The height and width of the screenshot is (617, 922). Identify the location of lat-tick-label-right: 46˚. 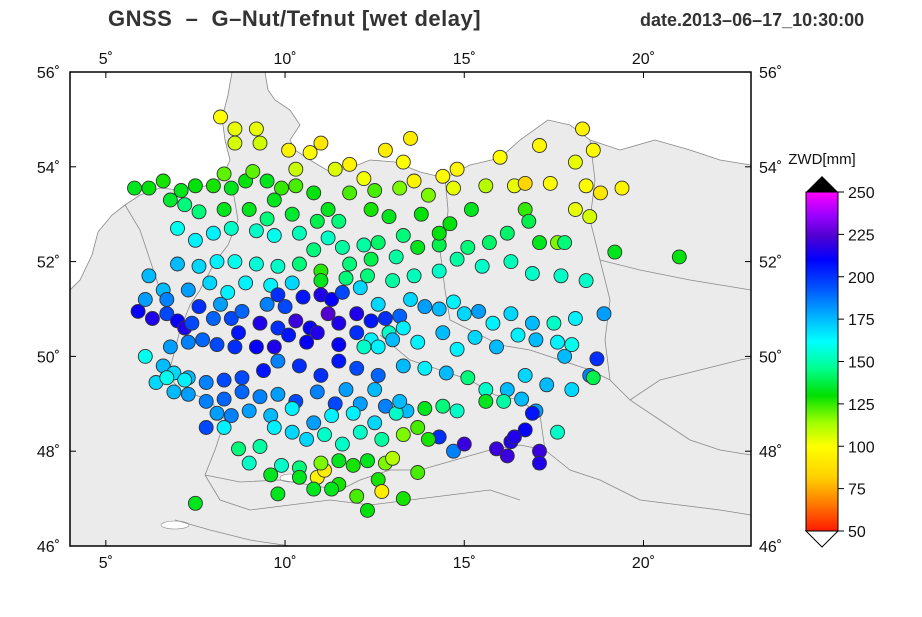
(770, 547).